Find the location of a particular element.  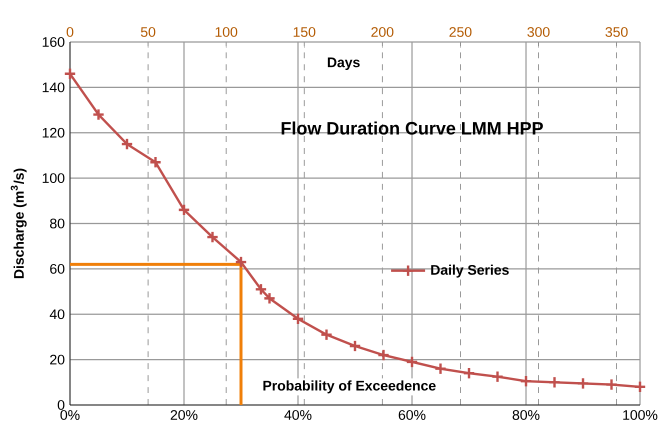

y-tick-label: 60 is located at coordinates (57, 269).